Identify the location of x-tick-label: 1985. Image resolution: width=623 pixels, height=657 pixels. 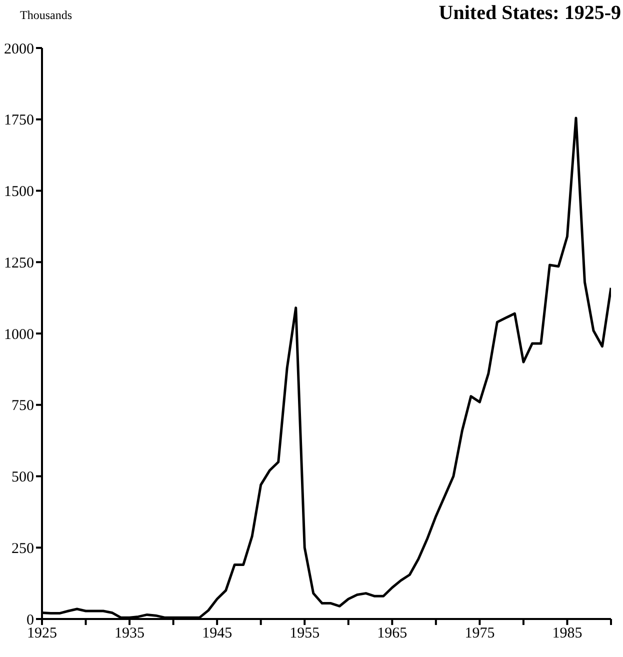
(567, 634).